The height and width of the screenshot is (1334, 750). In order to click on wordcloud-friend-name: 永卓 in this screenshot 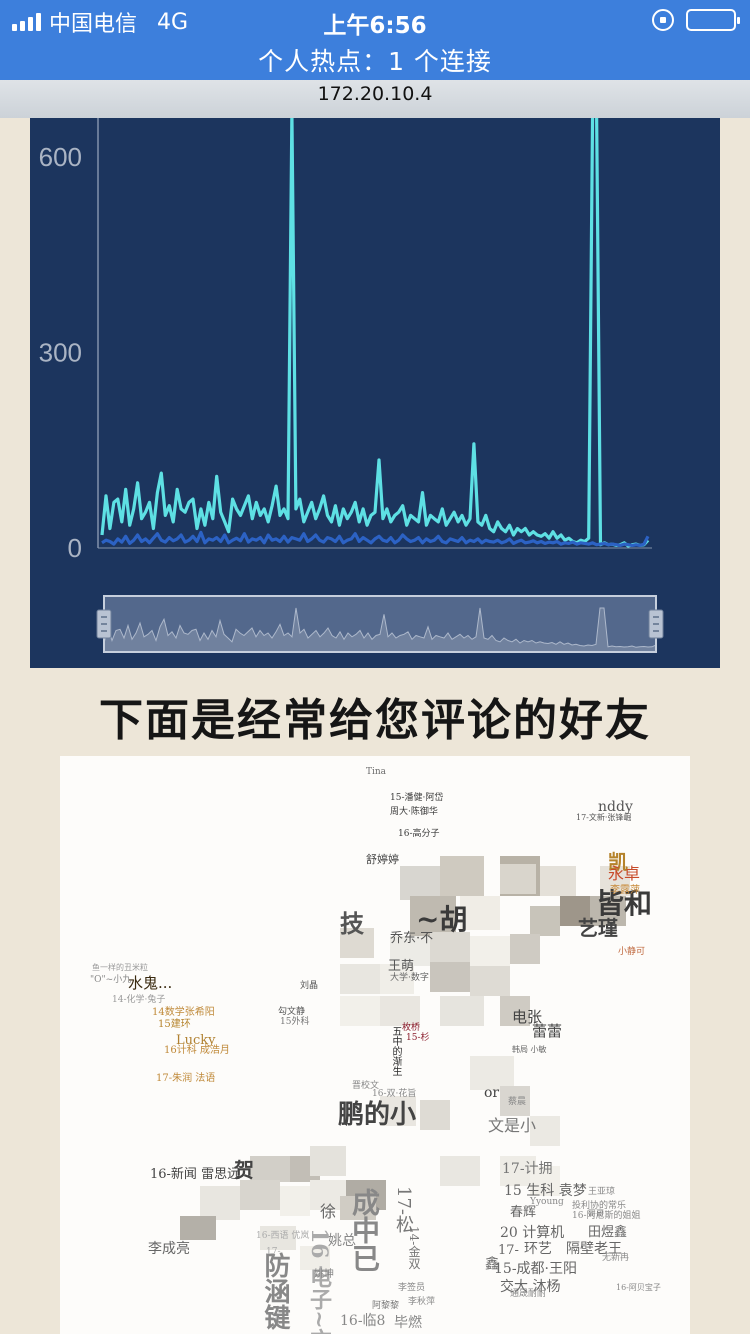, I will do `click(624, 873)`.